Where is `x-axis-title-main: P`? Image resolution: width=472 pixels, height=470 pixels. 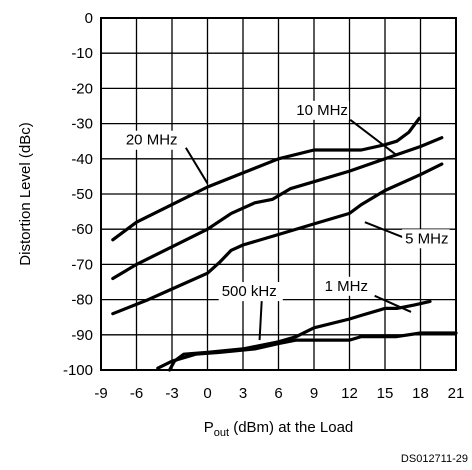
x-axis-title-main: P is located at coordinates (209, 427).